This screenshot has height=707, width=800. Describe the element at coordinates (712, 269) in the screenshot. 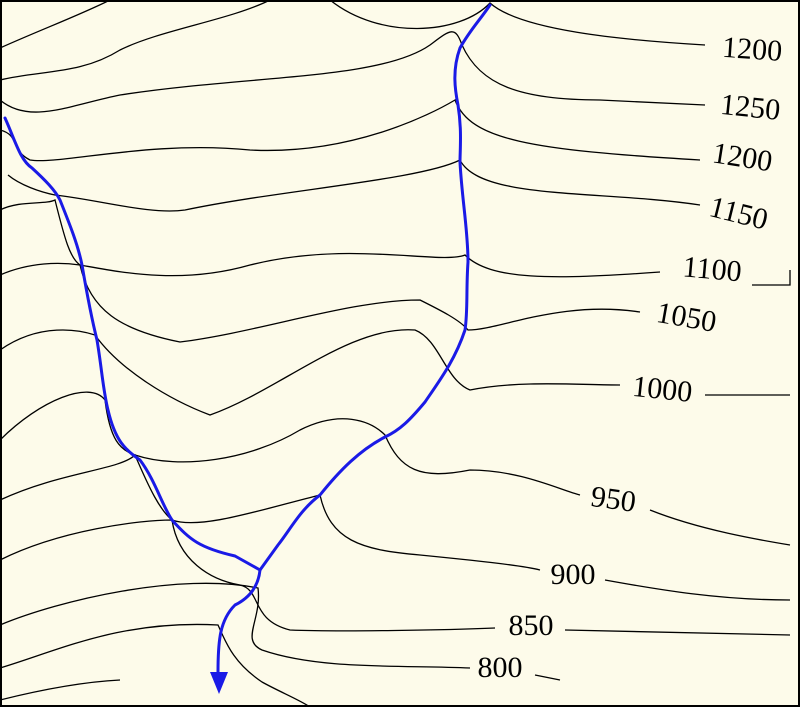

I see `contour-label: 1100` at that location.